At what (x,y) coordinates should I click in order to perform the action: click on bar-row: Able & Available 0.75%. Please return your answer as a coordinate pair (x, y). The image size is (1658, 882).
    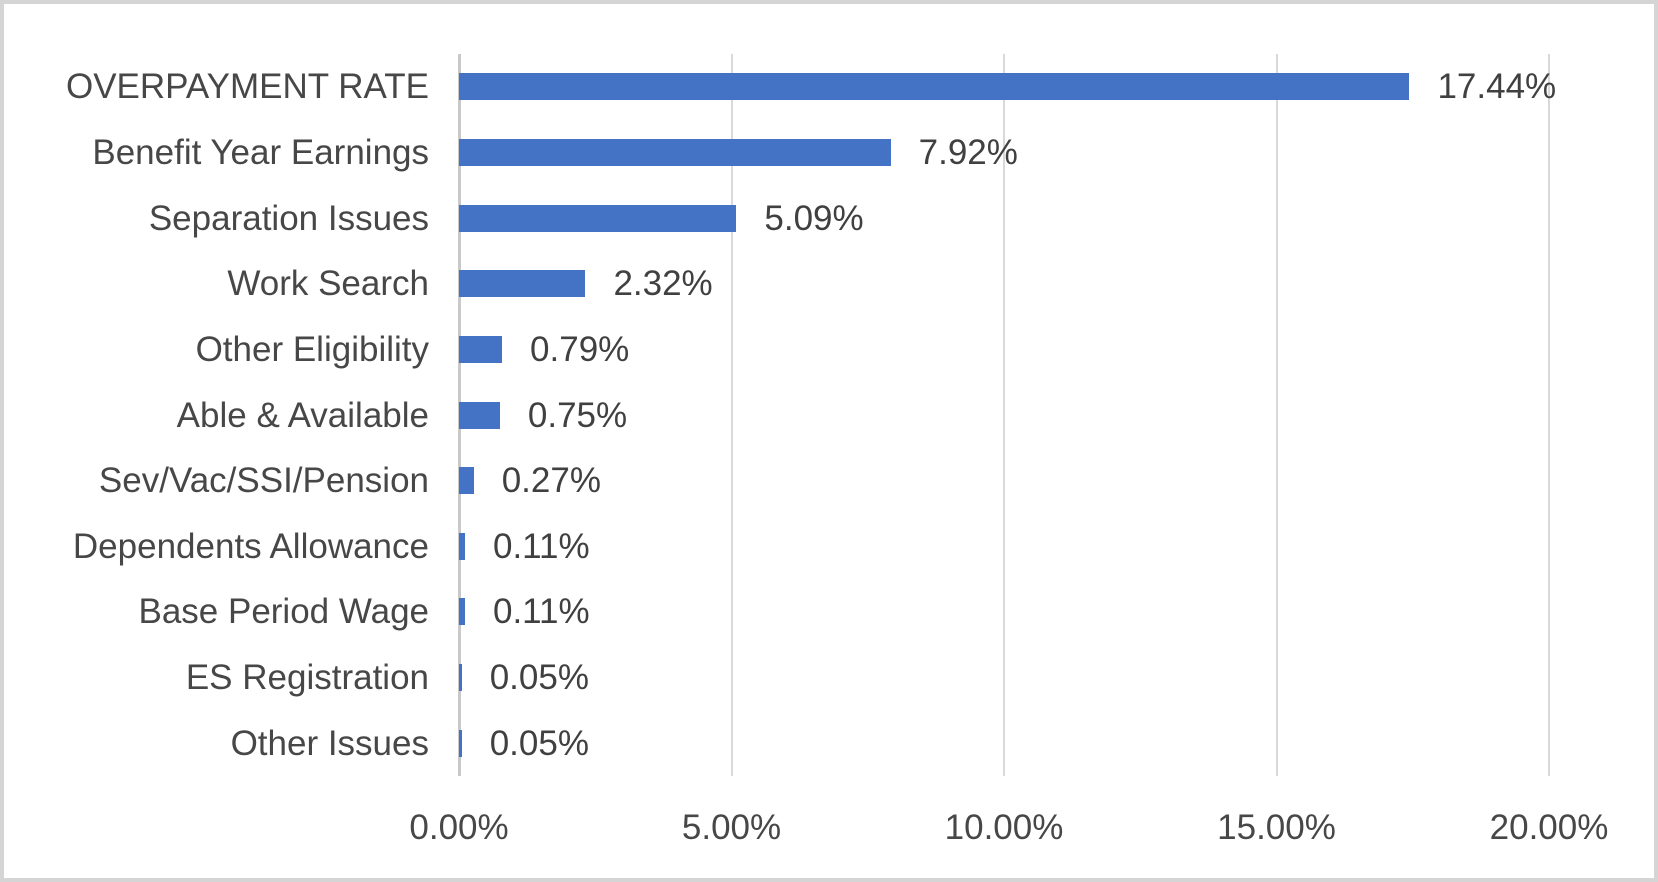
    Looking at the image, I should click on (829, 415).